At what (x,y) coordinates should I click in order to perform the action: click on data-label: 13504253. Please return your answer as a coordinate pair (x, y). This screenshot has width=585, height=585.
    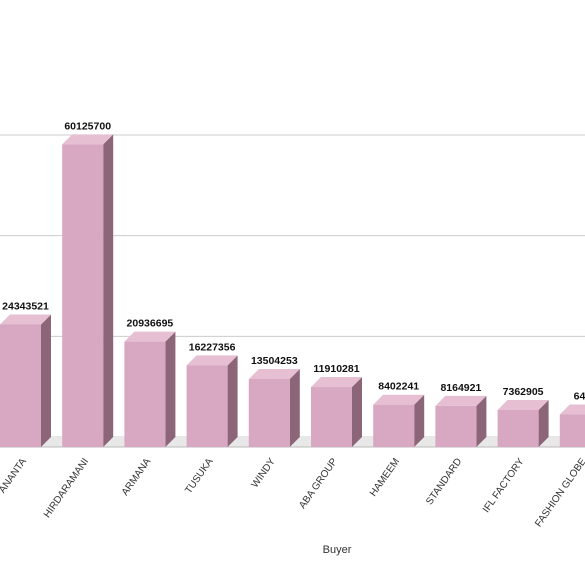
    Looking at the image, I should click on (274, 361).